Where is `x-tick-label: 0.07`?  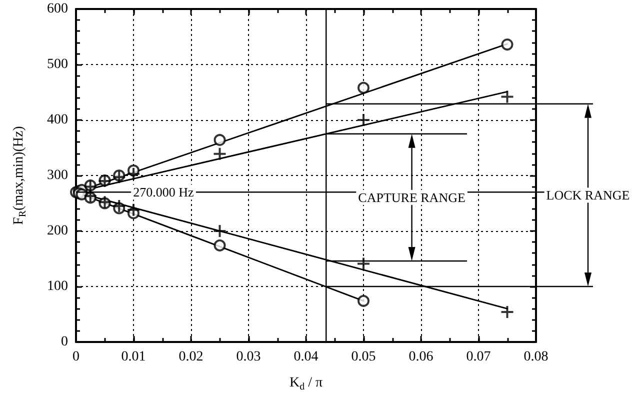
x-tick-label: 0.07 is located at coordinates (478, 357).